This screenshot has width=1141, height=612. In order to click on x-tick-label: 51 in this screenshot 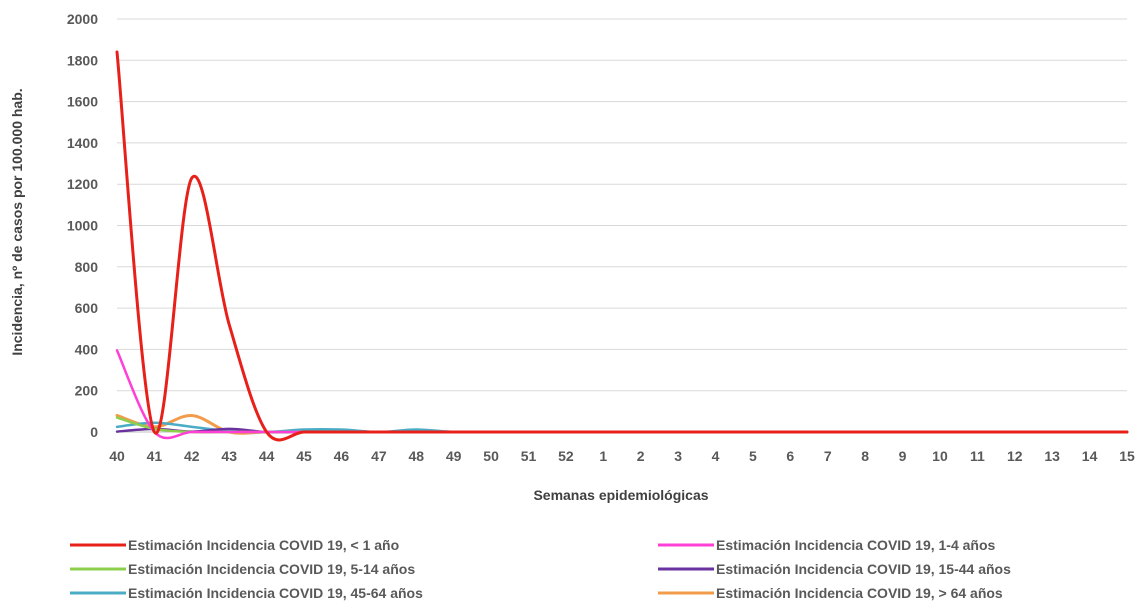, I will do `click(529, 456)`.